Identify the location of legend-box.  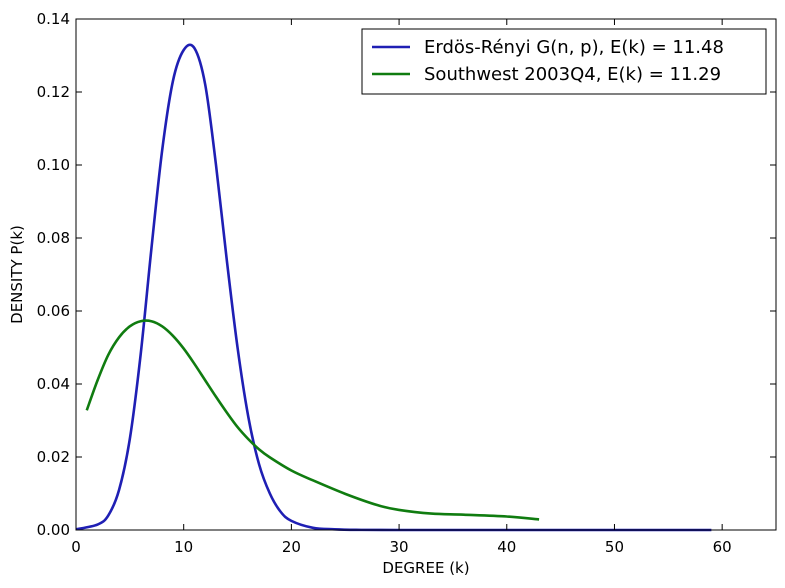
(564, 61).